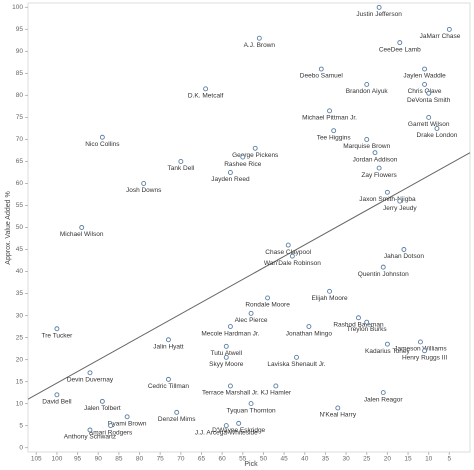  What do you see at coordinates (20, 95) in the screenshot?
I see `y-tick-label: 80` at bounding box center [20, 95].